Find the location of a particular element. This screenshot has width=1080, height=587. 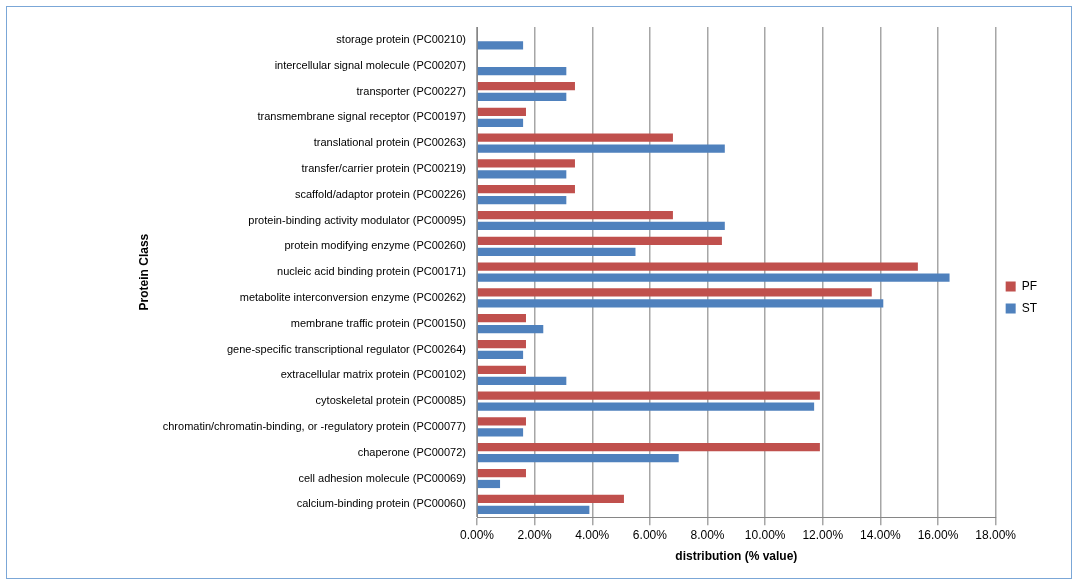

y-tick-label: metabolite interconversion enzyme (PC00262) is located at coordinates (352, 296).